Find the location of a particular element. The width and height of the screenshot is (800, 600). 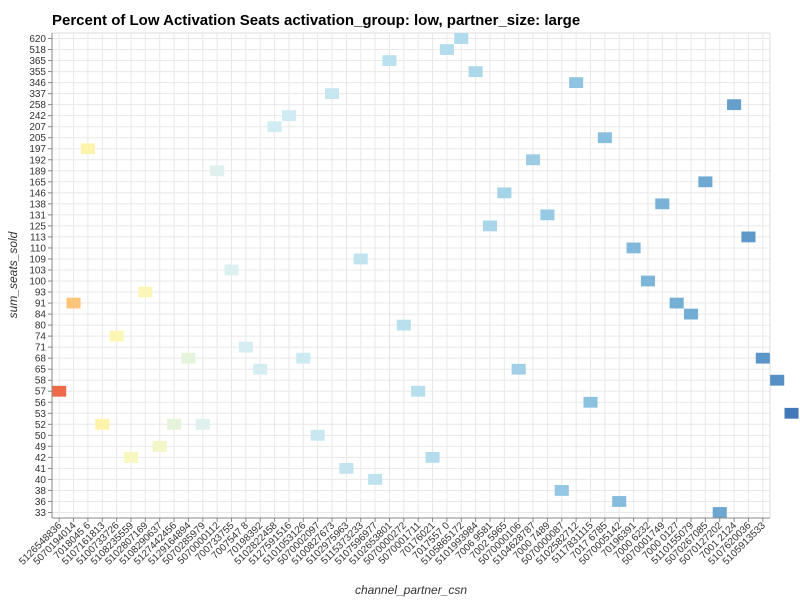

y-tick-label: 192 is located at coordinates (37, 160).